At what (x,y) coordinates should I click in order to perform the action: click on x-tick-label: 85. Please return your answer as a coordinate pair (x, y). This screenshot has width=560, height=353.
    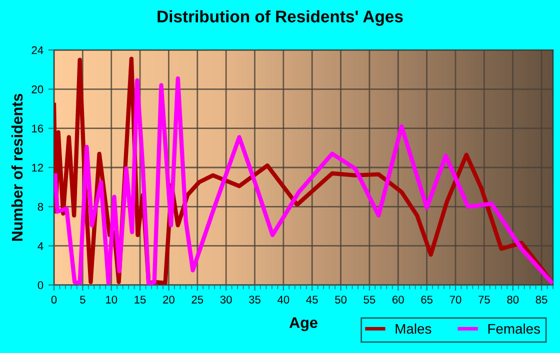
    Looking at the image, I should click on (542, 300).